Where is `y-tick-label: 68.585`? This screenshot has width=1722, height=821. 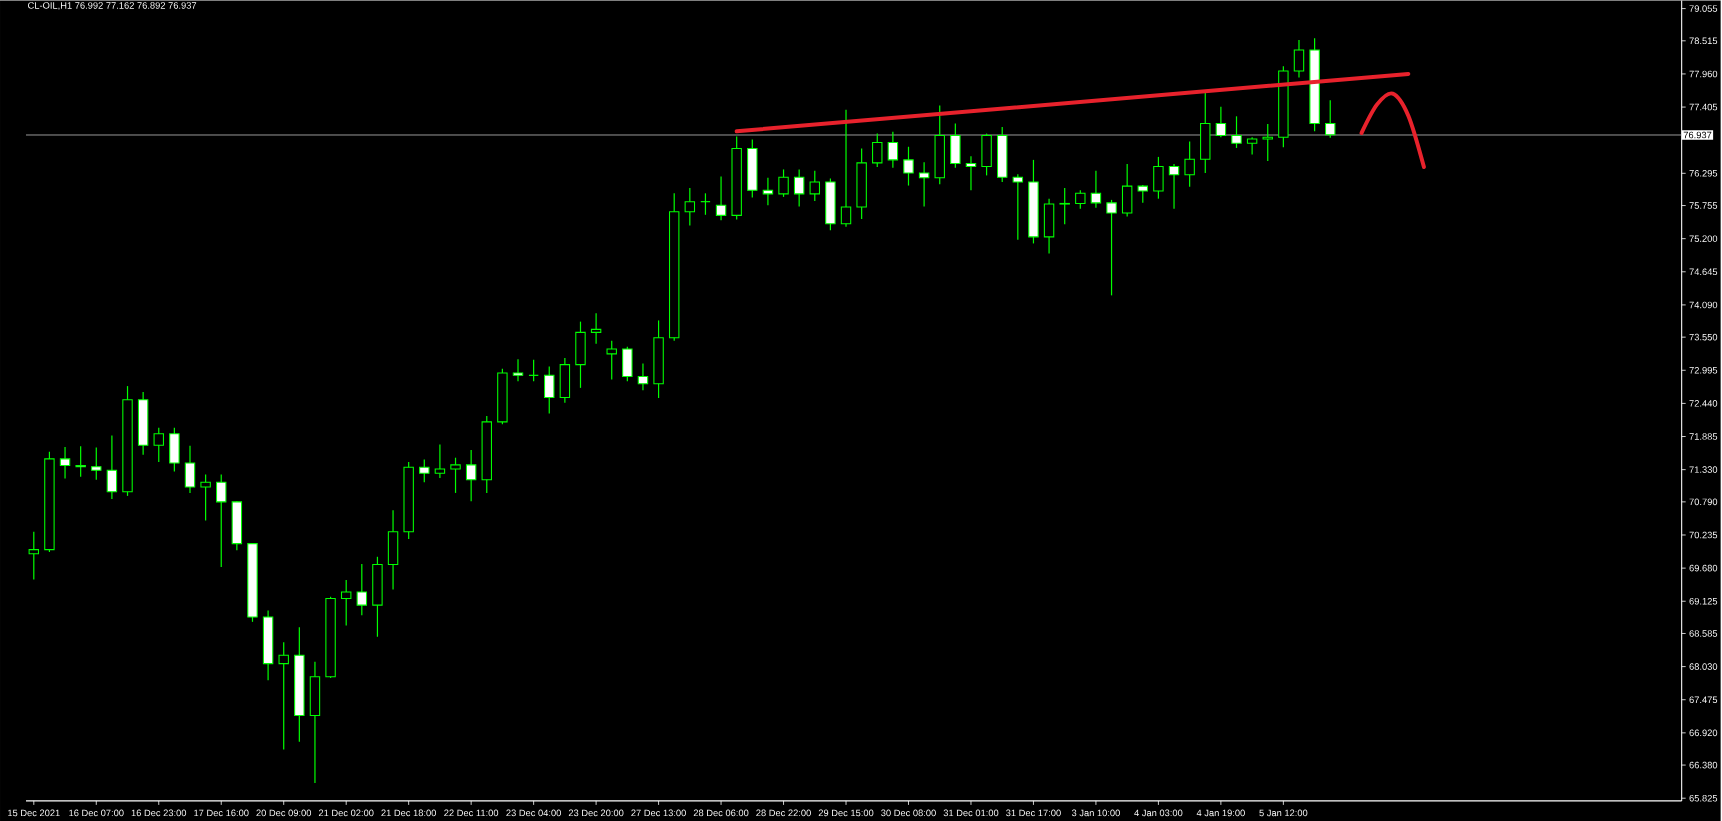
y-tick-label: 68.585 is located at coordinates (1703, 633).